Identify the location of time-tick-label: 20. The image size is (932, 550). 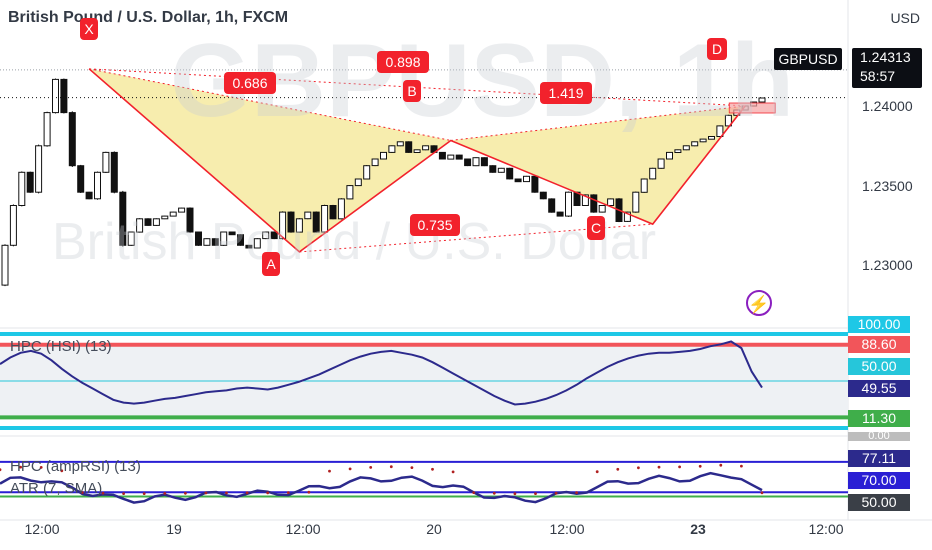
(434, 529).